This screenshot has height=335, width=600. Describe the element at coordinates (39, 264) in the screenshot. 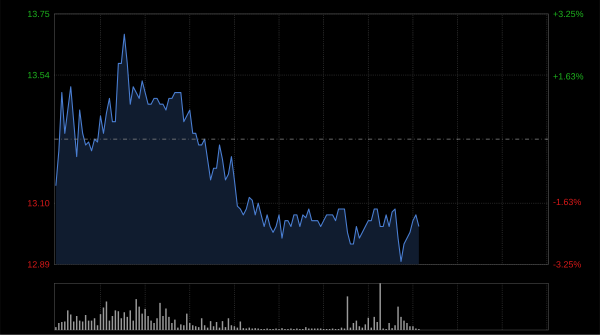

I see `y-tick-label: 12.89` at that location.